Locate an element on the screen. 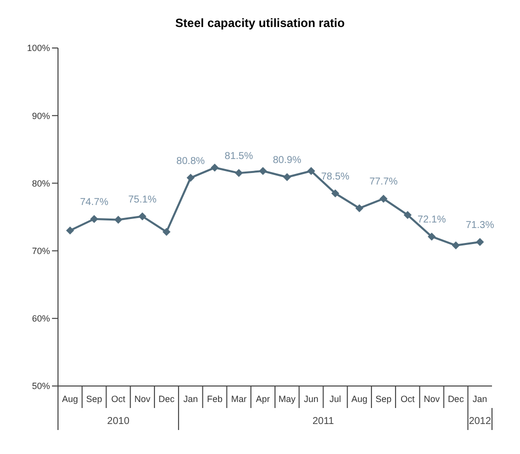  data-label: 74.7% is located at coordinates (94, 202).